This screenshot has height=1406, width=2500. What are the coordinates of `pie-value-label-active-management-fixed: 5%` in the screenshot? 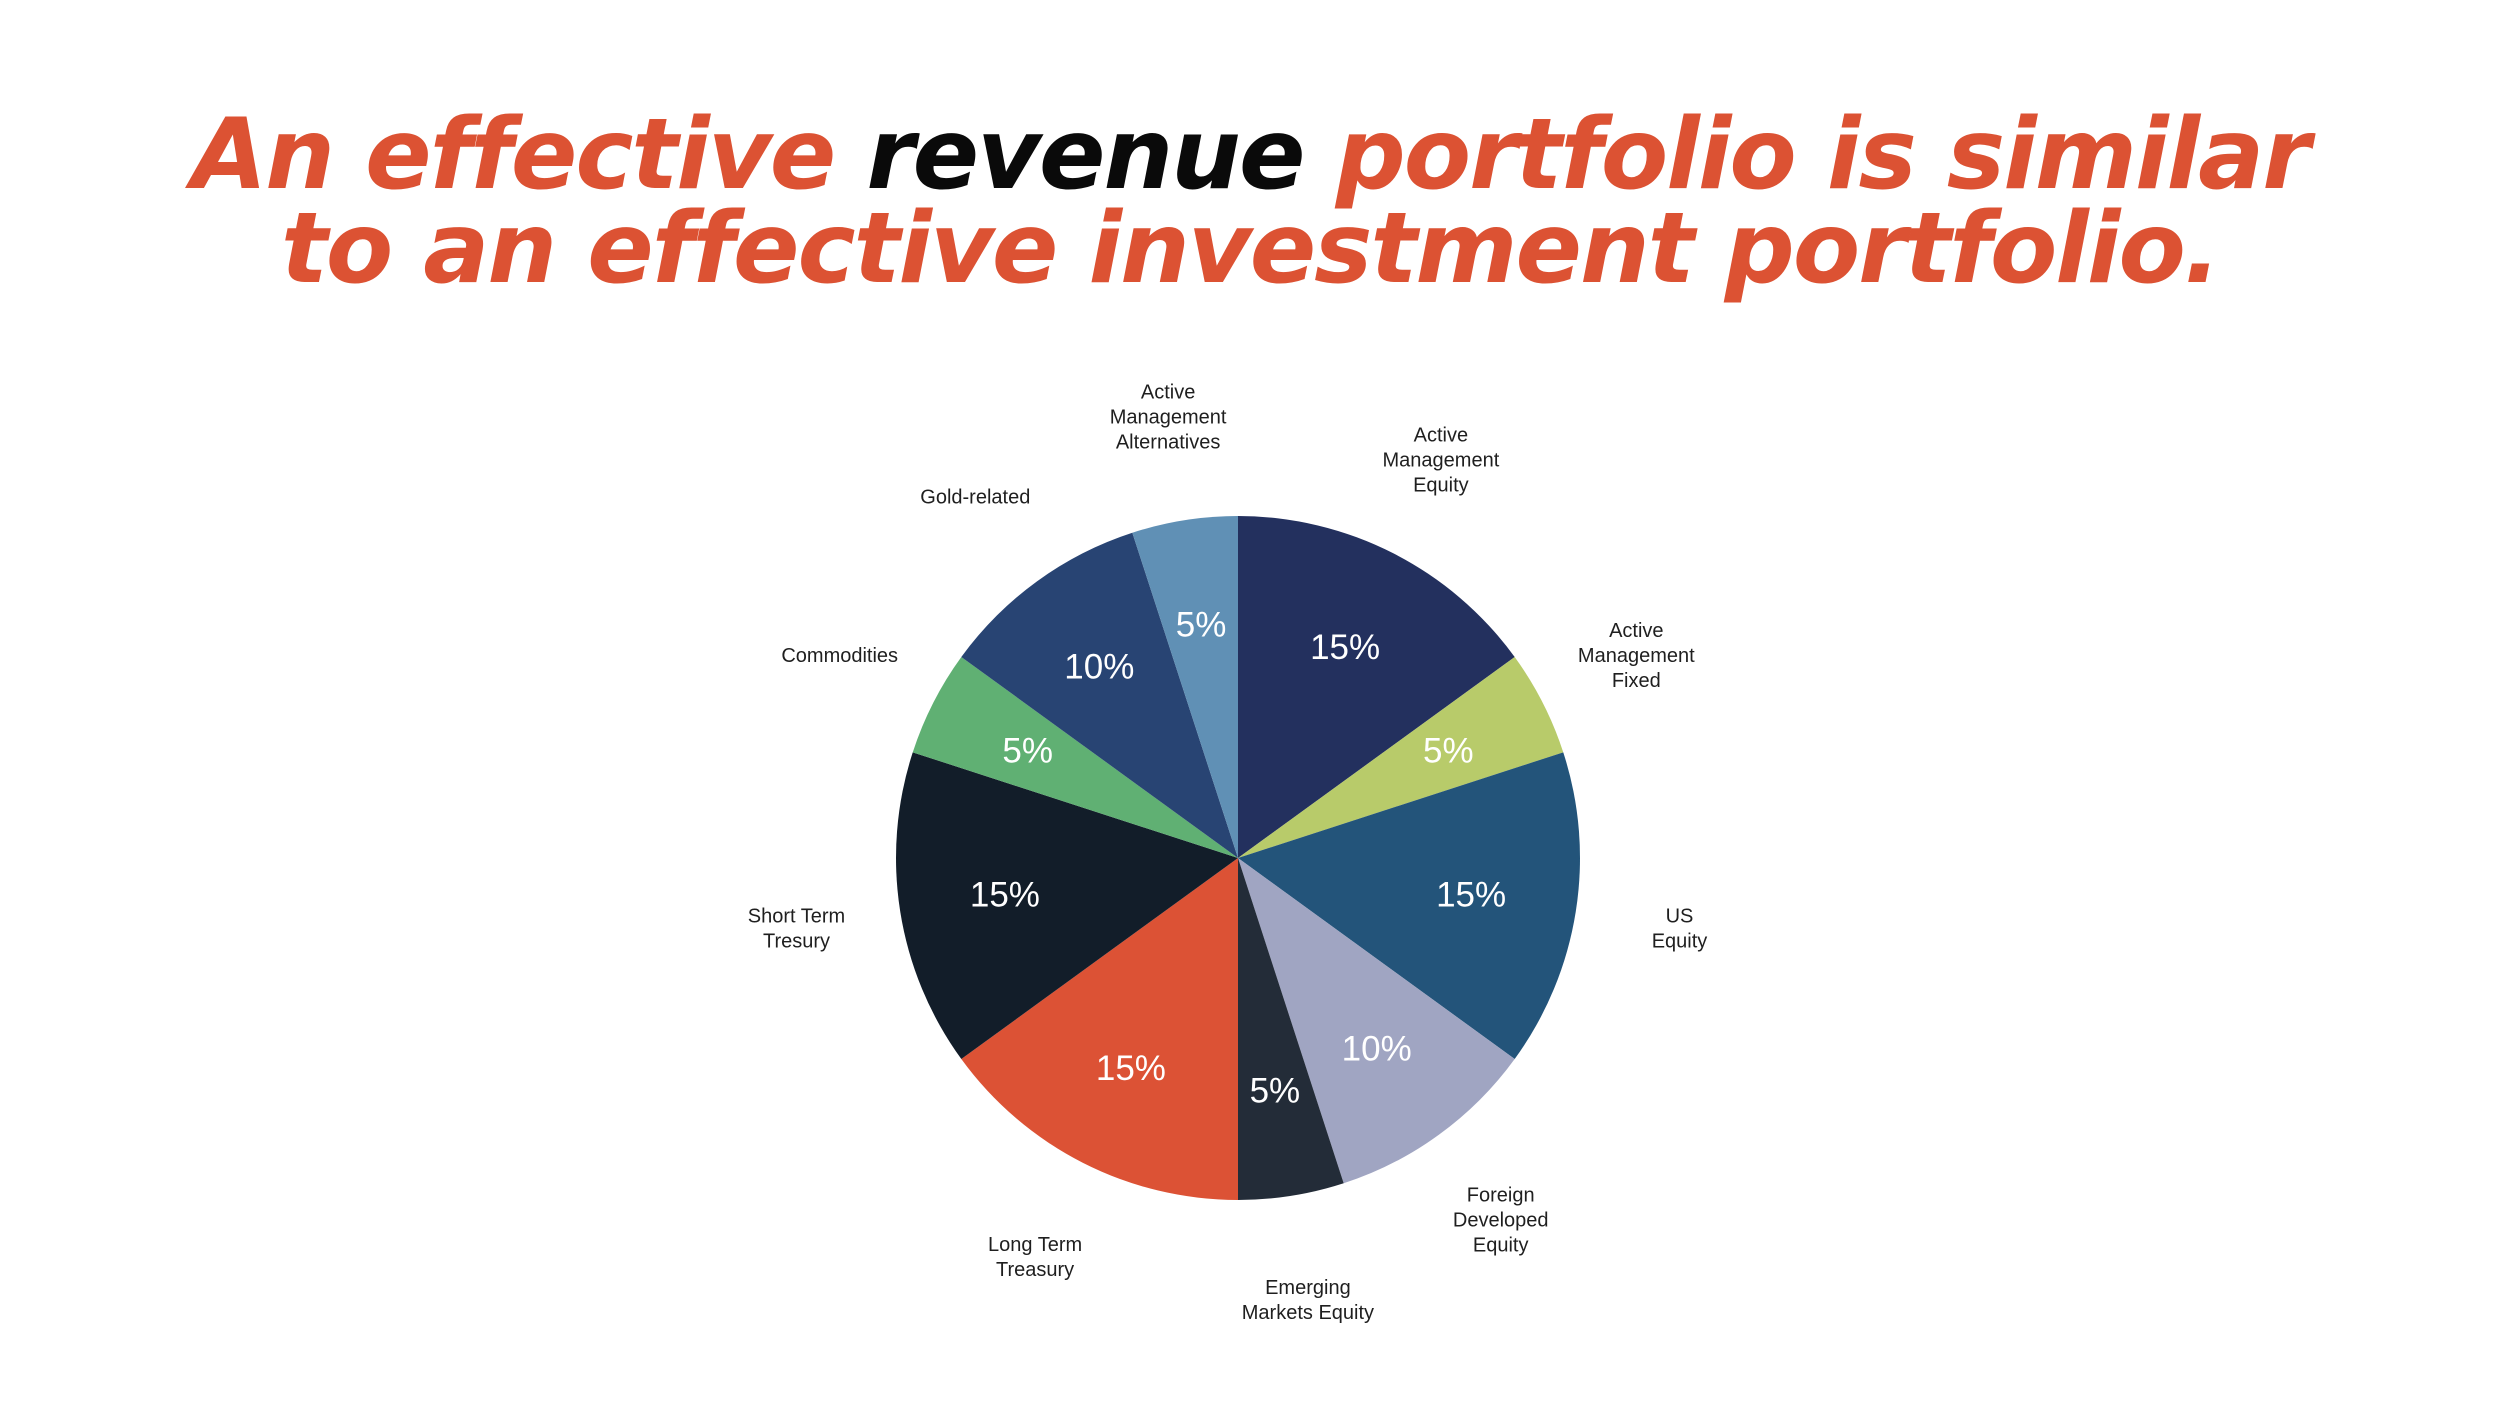 It's located at (1448, 750).